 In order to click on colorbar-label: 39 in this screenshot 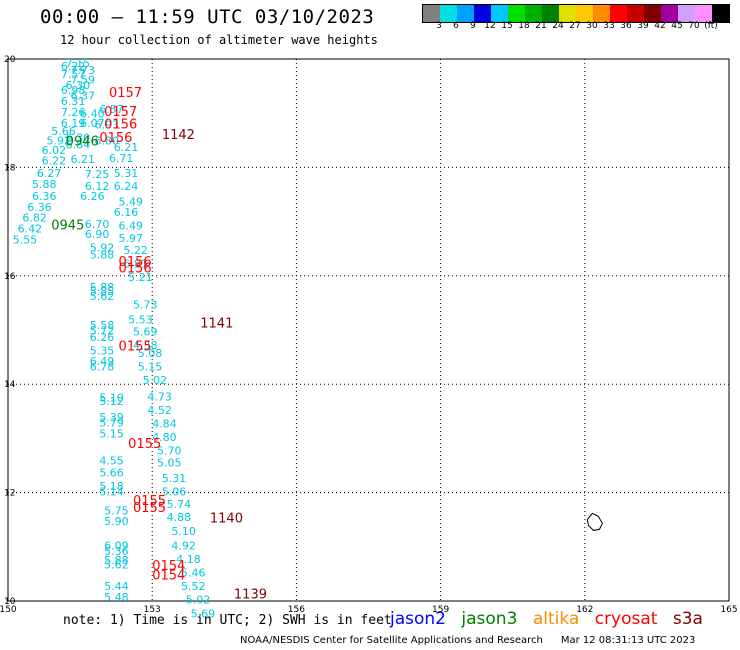, I will do `click(643, 26)`.